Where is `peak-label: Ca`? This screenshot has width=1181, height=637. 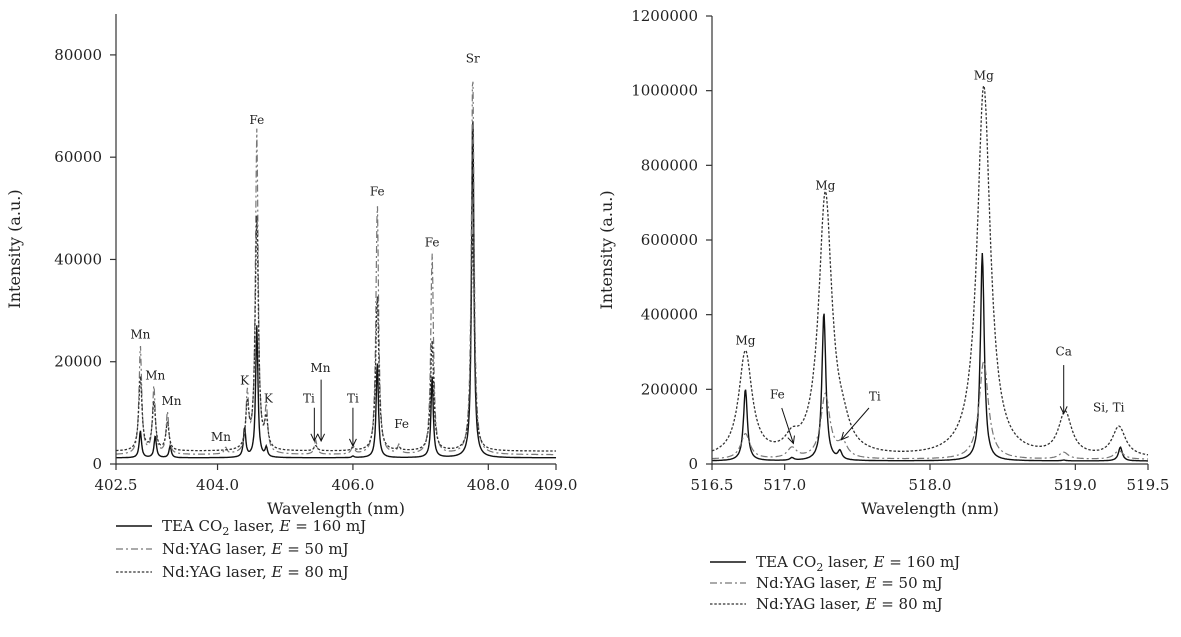 peak-label: Ca is located at coordinates (1064, 352).